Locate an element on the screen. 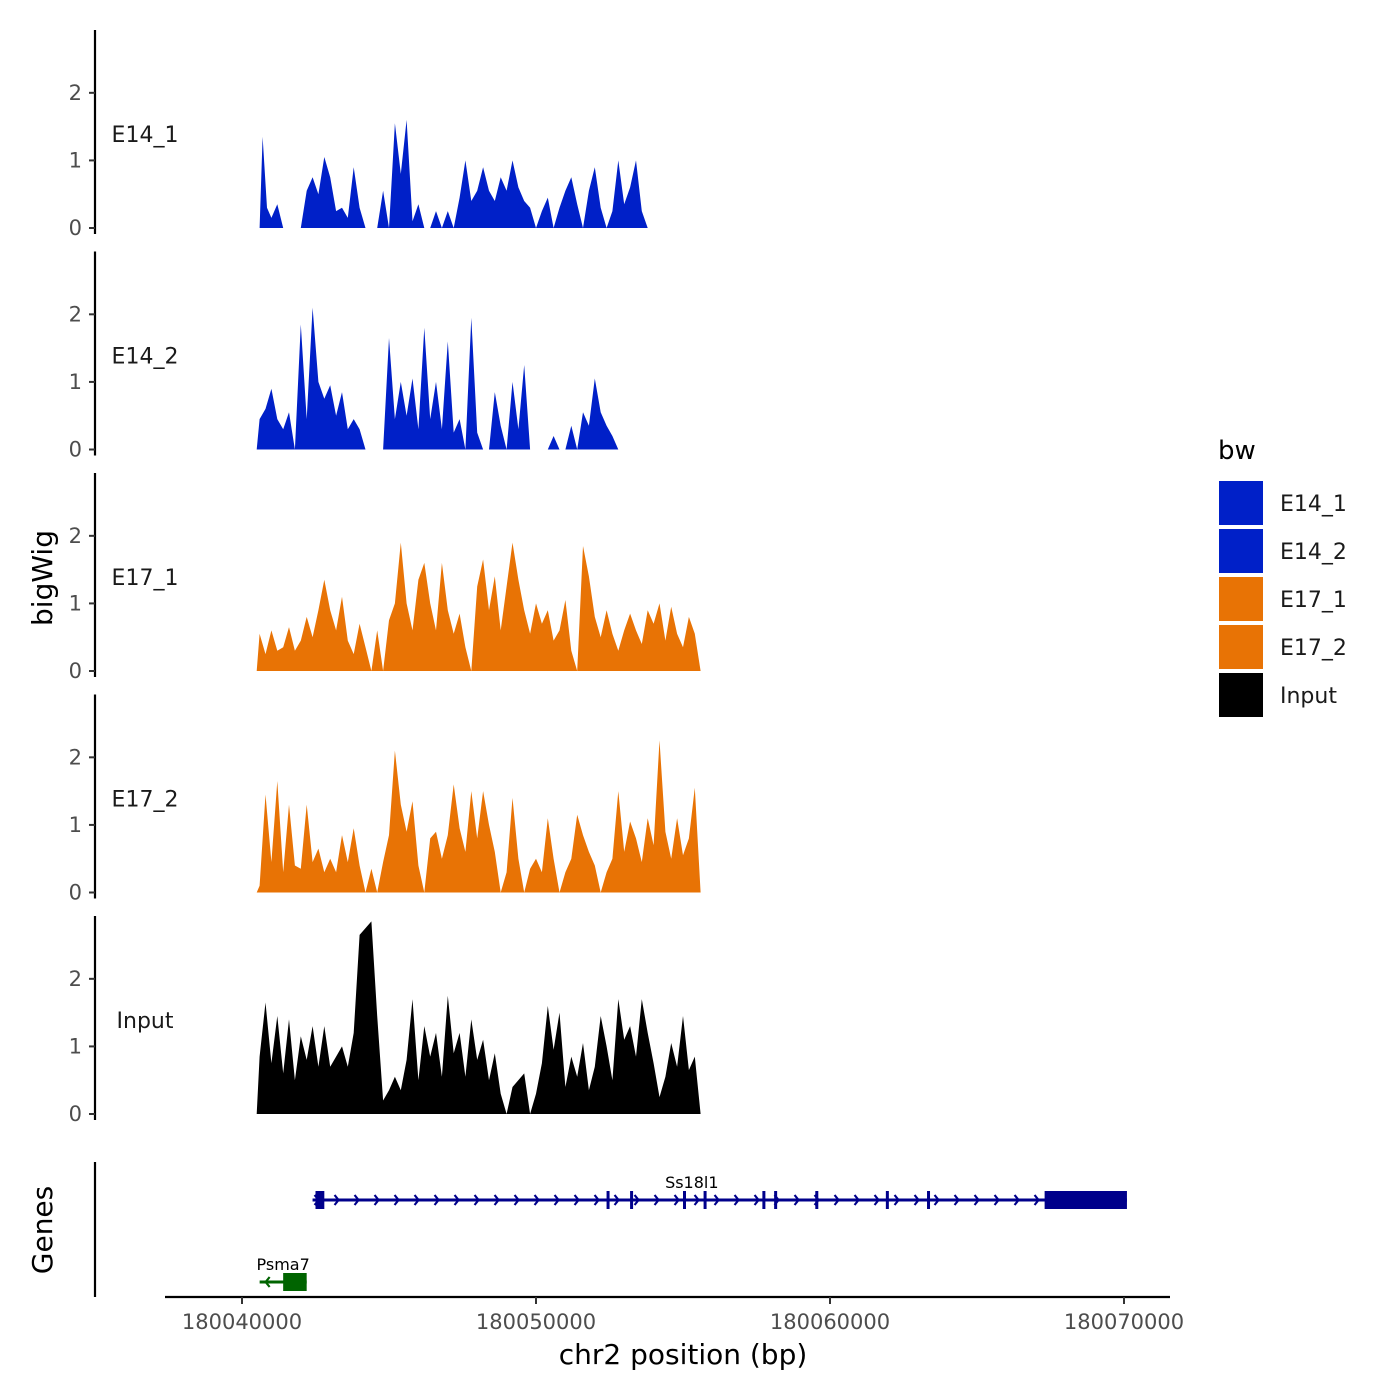  track-e17-2: 0 1 2 E17_2 is located at coordinates (596, 799).